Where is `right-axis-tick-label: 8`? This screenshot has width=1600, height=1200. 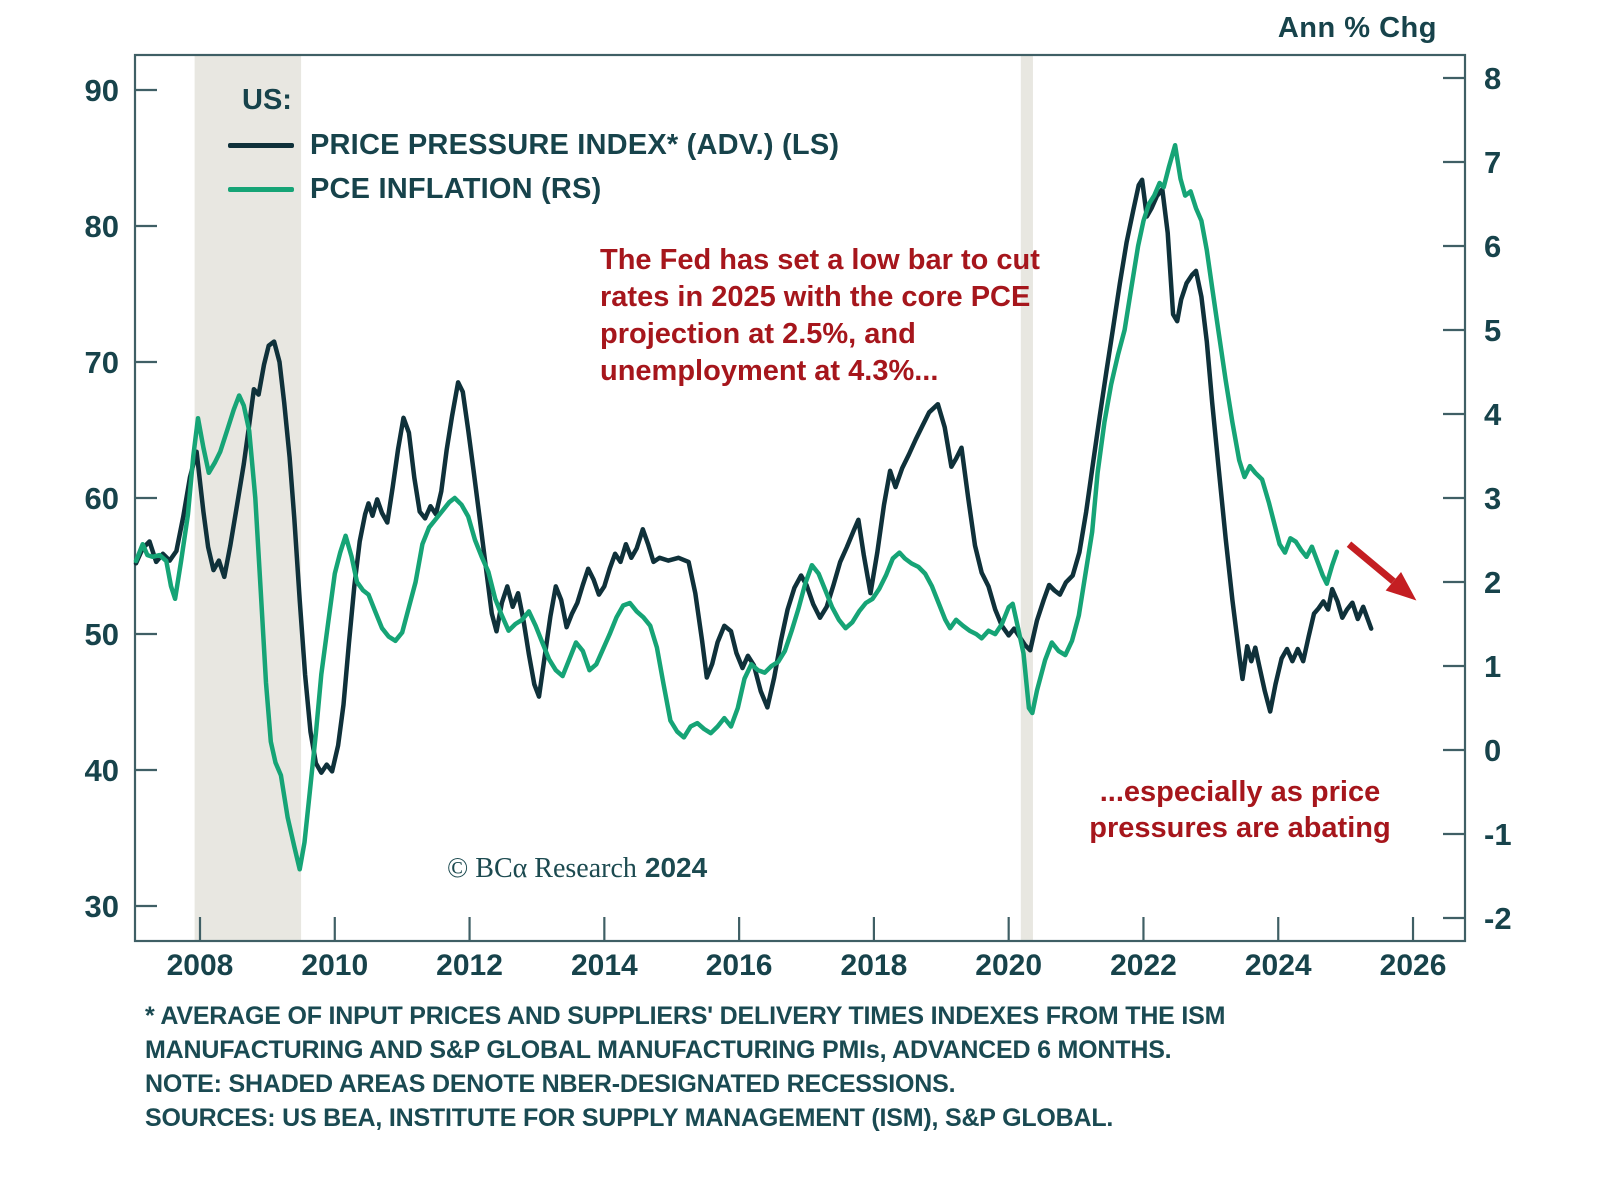 right-axis-tick-label: 8 is located at coordinates (1492, 78).